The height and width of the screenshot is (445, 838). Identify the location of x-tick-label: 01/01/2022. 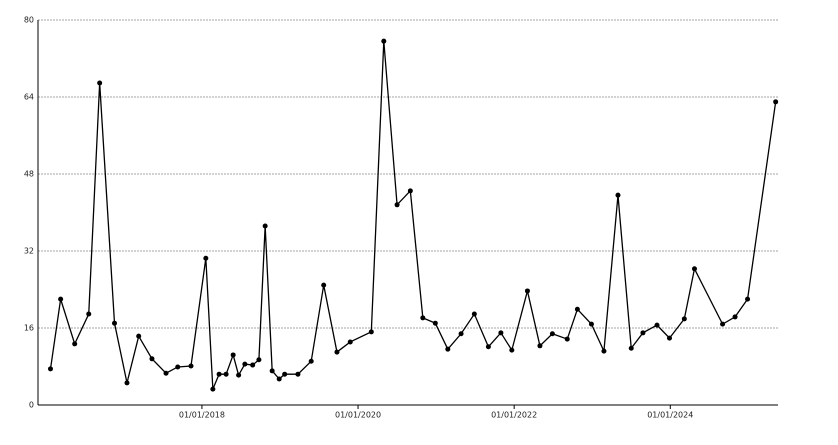
(514, 415).